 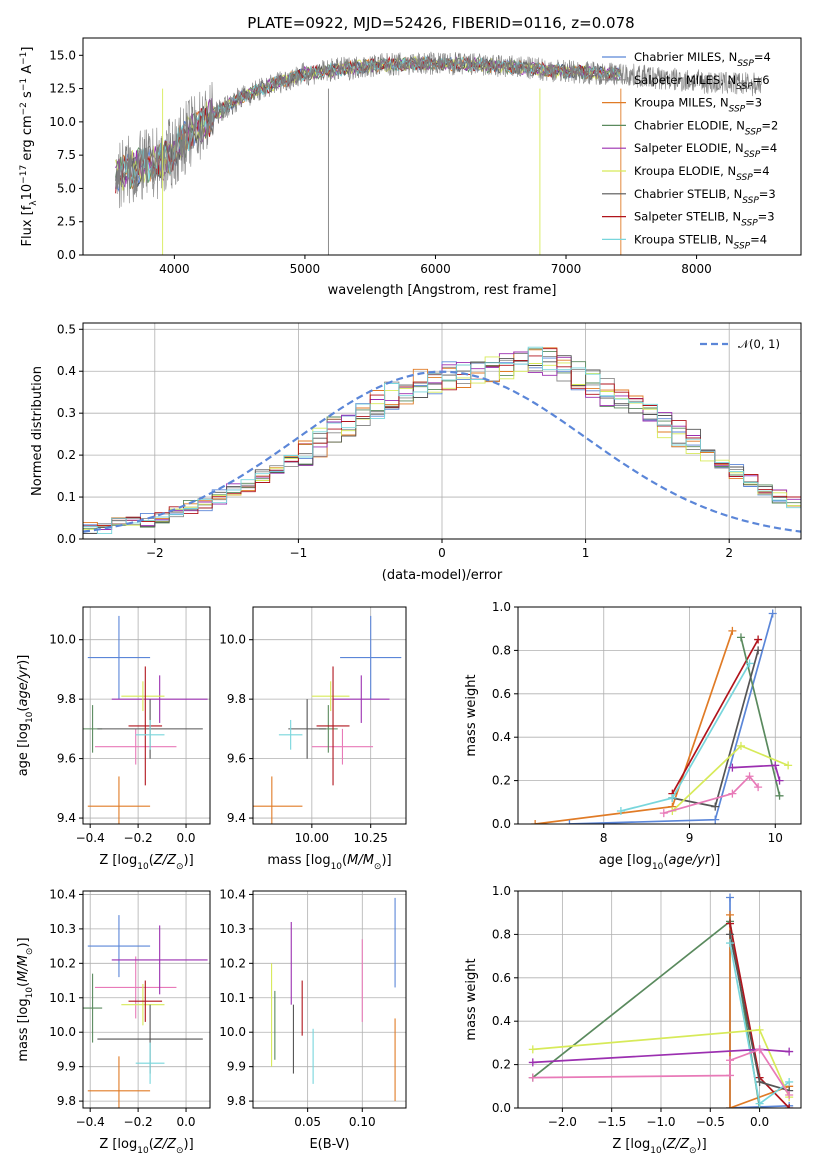 I want to click on y-tick-label: 10.0, so click(x=232, y=640).